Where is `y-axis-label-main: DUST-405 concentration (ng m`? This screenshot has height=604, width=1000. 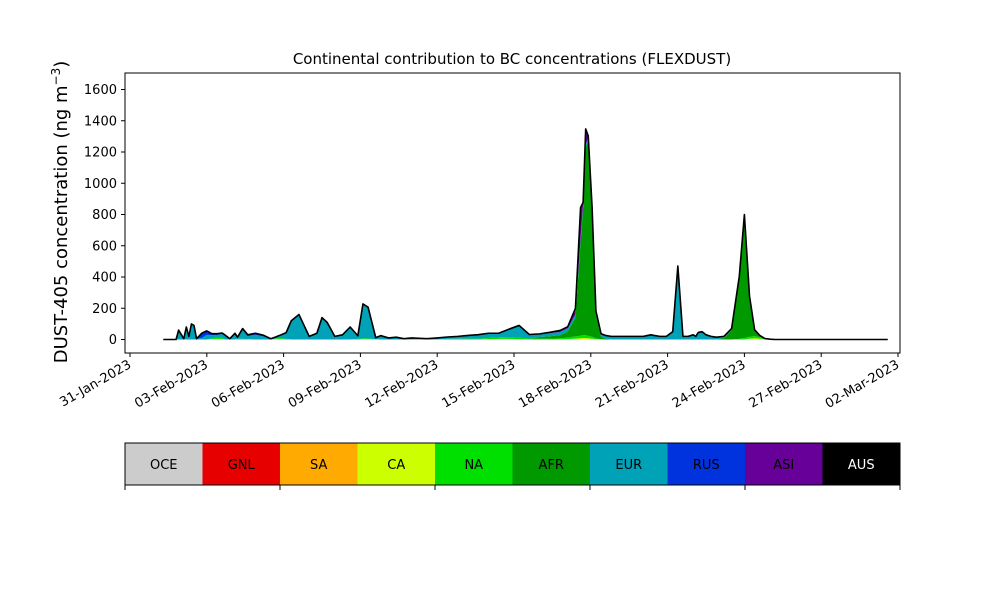 y-axis-label-main: DUST-405 concentration (ng m is located at coordinates (61, 224).